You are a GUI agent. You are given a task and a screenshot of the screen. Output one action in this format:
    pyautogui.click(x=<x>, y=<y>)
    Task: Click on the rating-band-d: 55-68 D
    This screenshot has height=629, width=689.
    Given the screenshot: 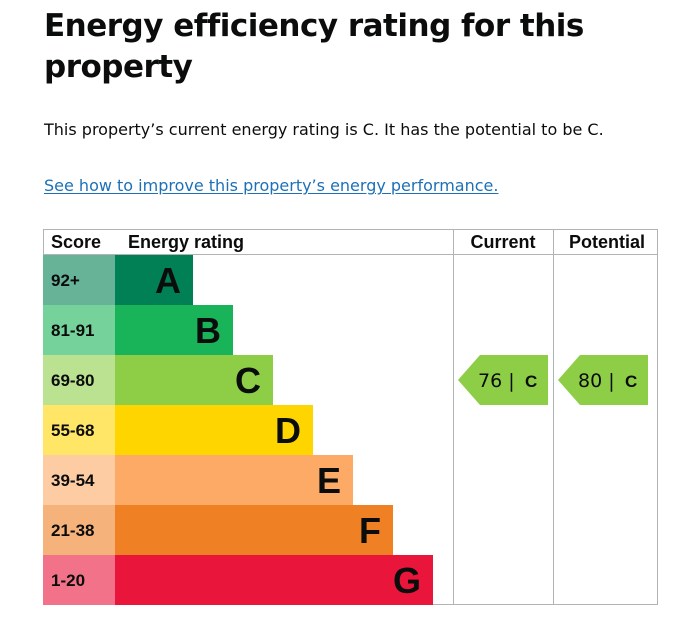 What is the action you would take?
    pyautogui.click(x=178, y=430)
    